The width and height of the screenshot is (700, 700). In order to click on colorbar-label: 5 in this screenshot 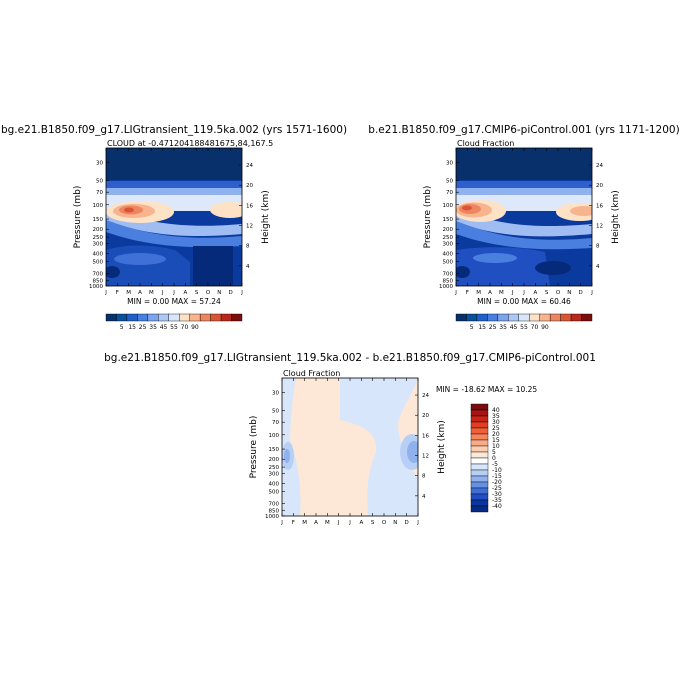, I will do `click(472, 327)`.